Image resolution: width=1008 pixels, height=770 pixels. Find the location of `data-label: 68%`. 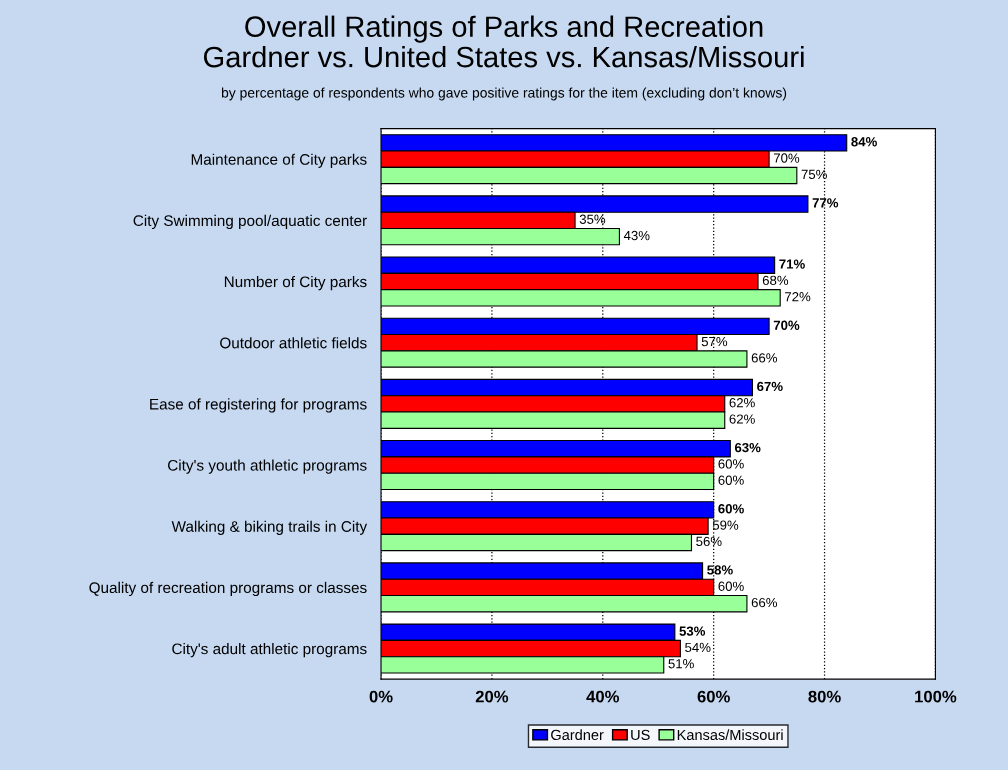

data-label: 68% is located at coordinates (775, 280).